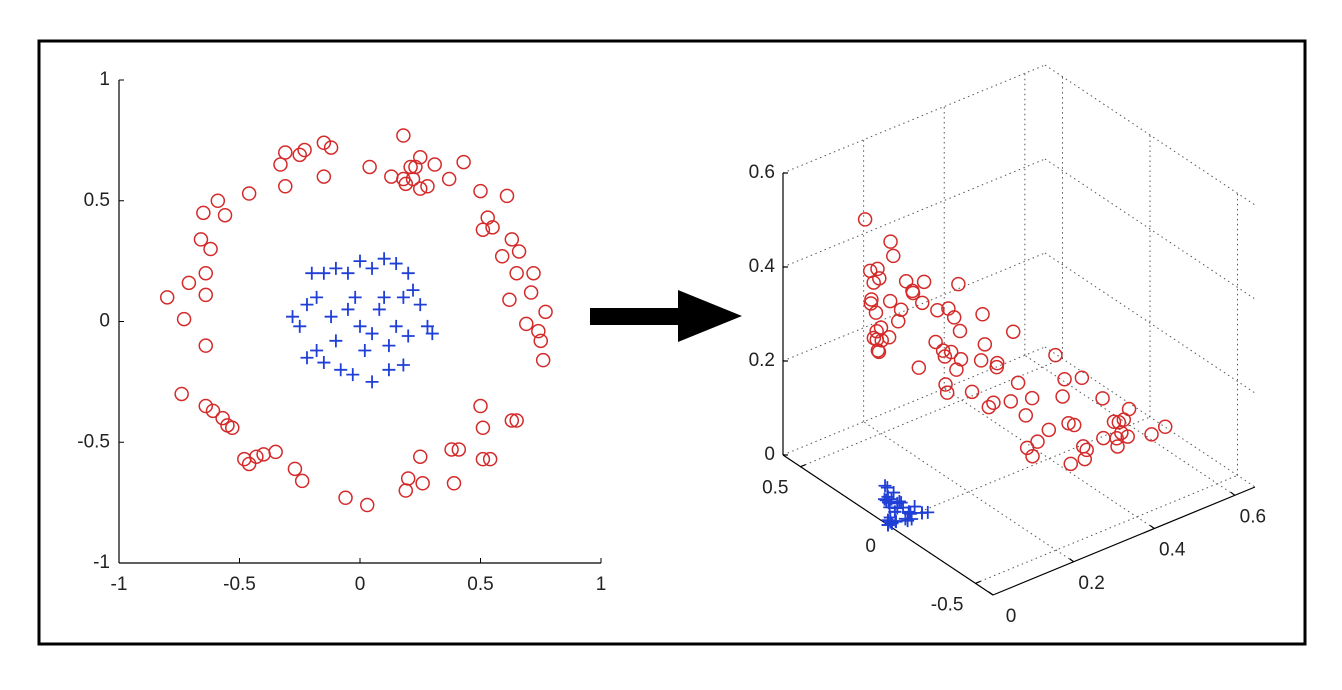 This screenshot has width=1342, height=690. Describe the element at coordinates (1011, 616) in the screenshot. I see `x-tick-label: 0` at that location.